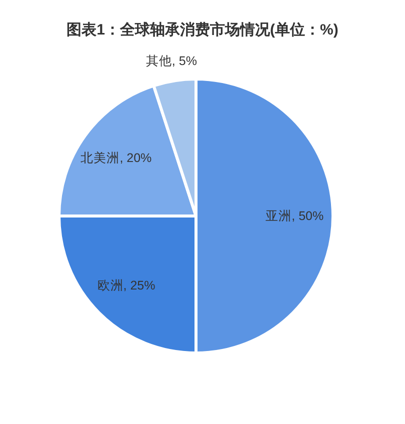  What do you see at coordinates (171, 61) in the screenshot?
I see `slice-label: 其他, 5%` at bounding box center [171, 61].